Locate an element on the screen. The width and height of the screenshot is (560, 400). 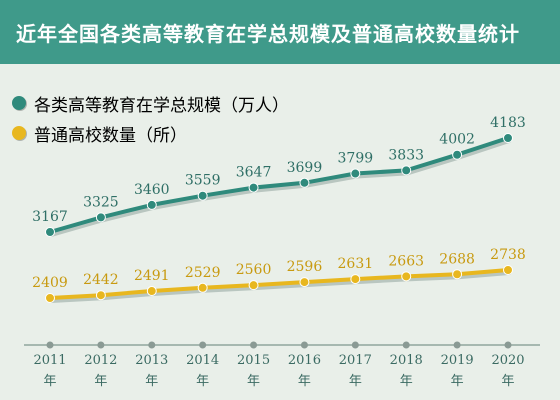
legend: 各类高等教育在学总规模（万人） 普通高校数量（所） is located at coordinates (150, 118).